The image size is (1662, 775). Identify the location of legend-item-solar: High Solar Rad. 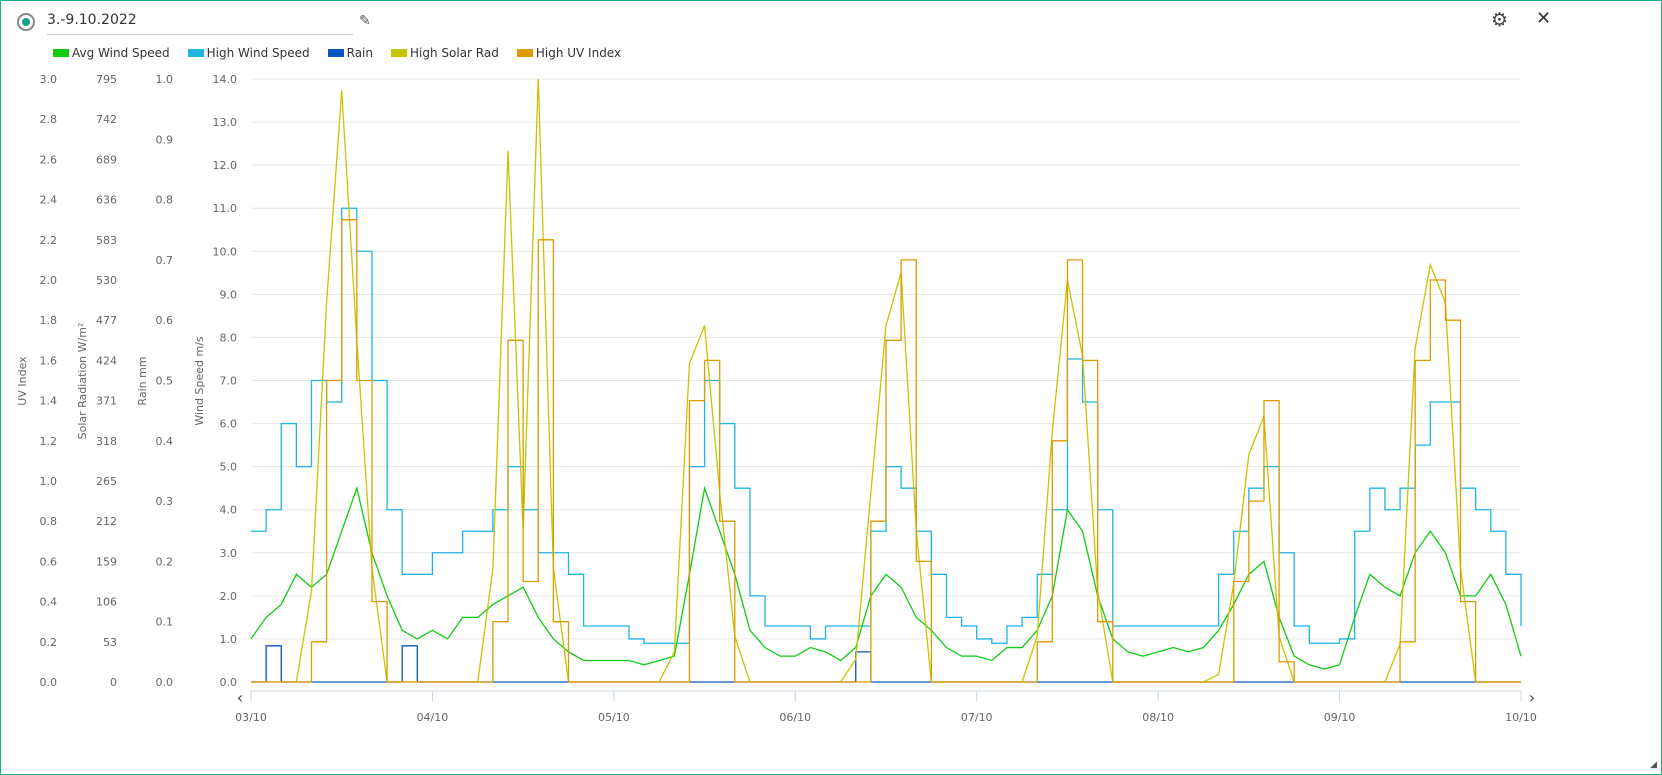
(445, 53).